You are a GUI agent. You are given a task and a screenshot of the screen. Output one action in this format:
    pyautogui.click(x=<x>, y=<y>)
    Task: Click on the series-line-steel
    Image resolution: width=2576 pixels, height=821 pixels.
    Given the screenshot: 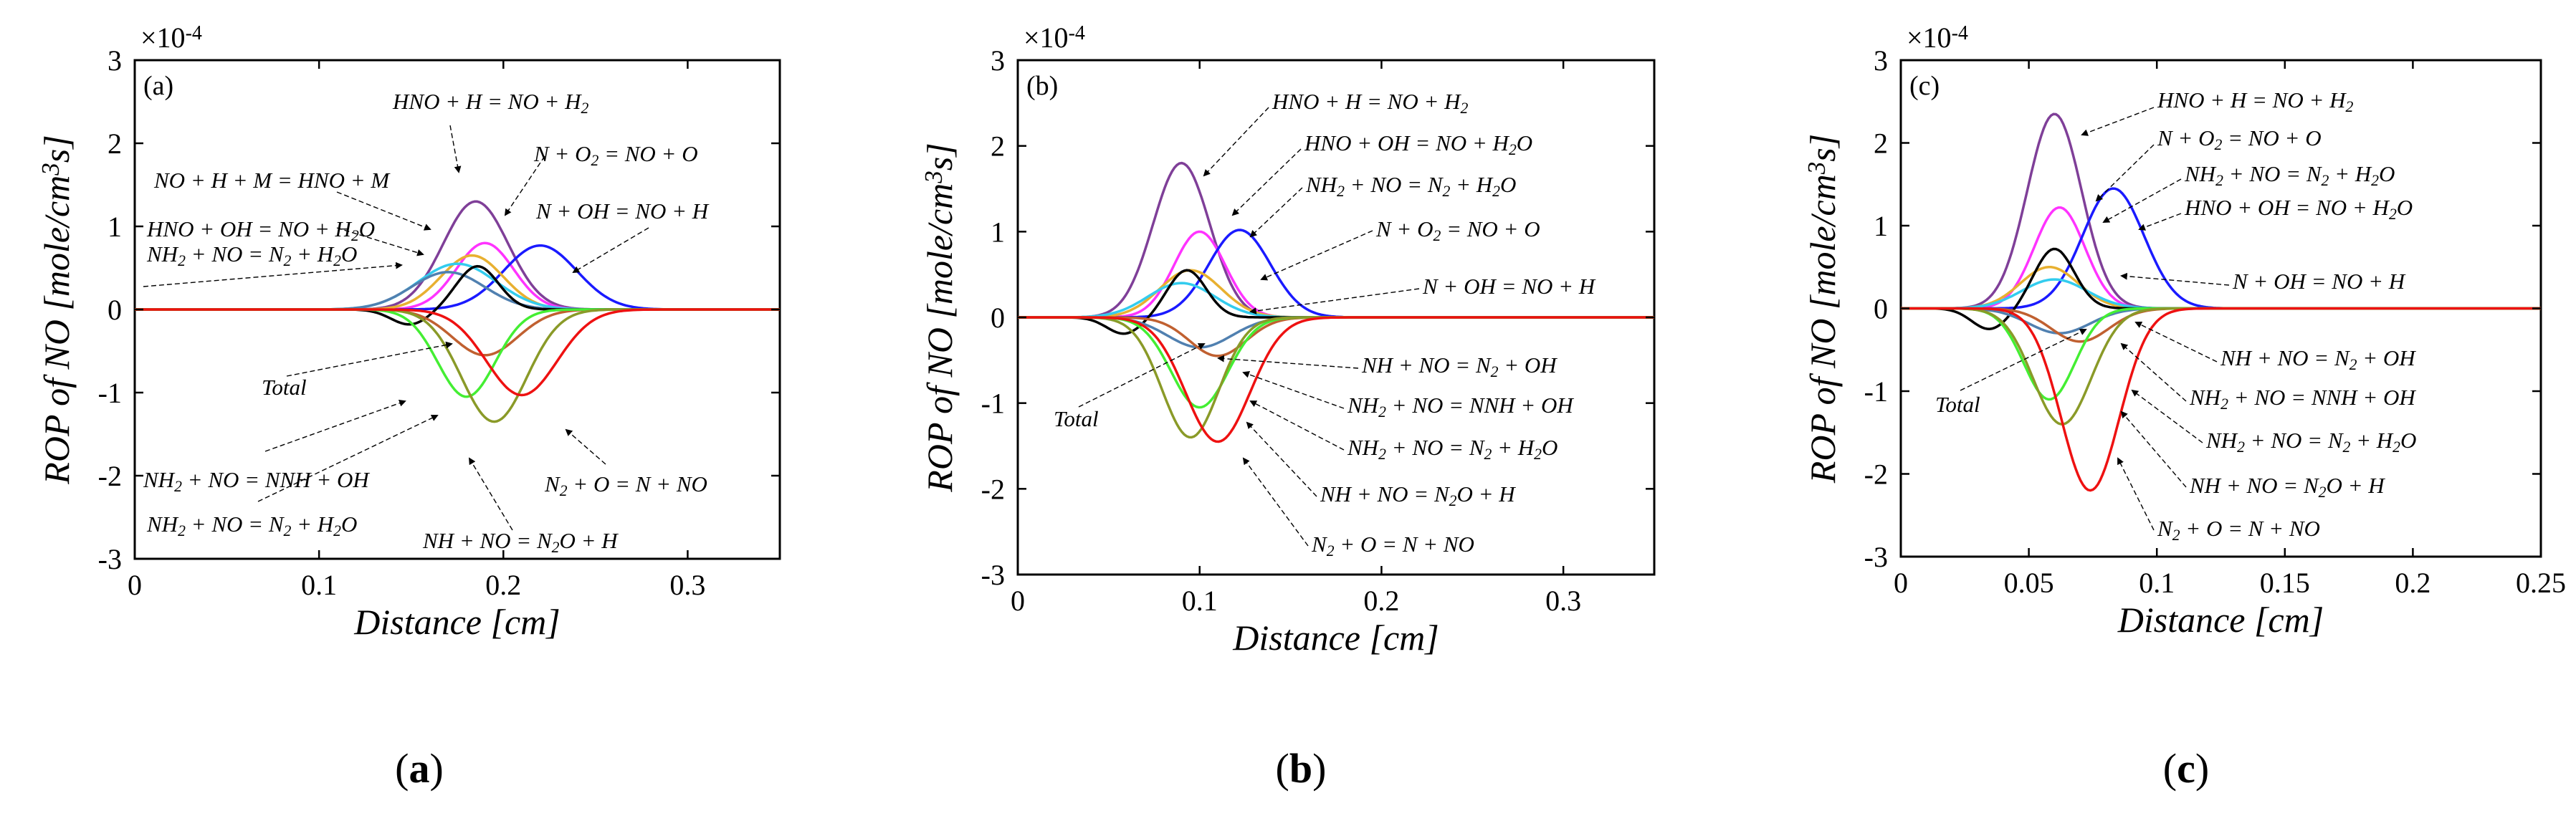 What is the action you would take?
    pyautogui.click(x=1336, y=333)
    